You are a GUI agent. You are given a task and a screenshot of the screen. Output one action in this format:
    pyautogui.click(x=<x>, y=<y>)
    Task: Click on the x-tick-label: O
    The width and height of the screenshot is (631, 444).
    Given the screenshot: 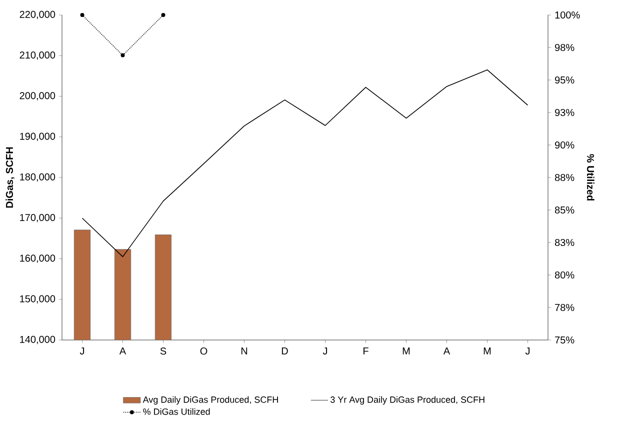 What is the action you would take?
    pyautogui.click(x=204, y=351)
    